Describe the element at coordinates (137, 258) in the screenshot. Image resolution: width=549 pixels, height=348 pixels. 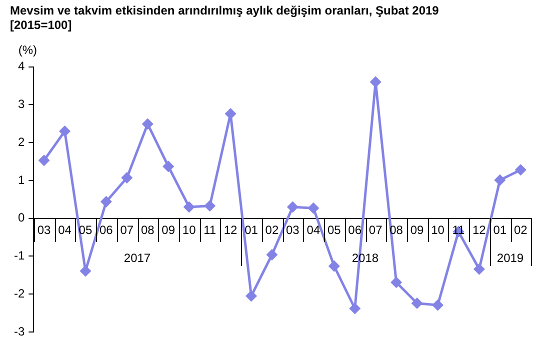
I see `annotation: 2017` at that location.